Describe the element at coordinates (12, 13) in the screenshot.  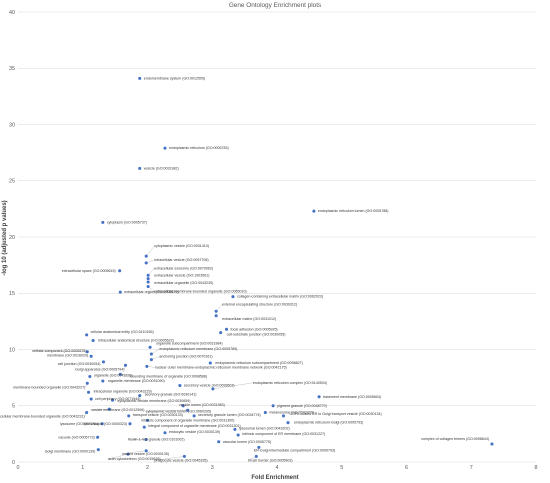
I see `y-tick-label: 40` at that location.